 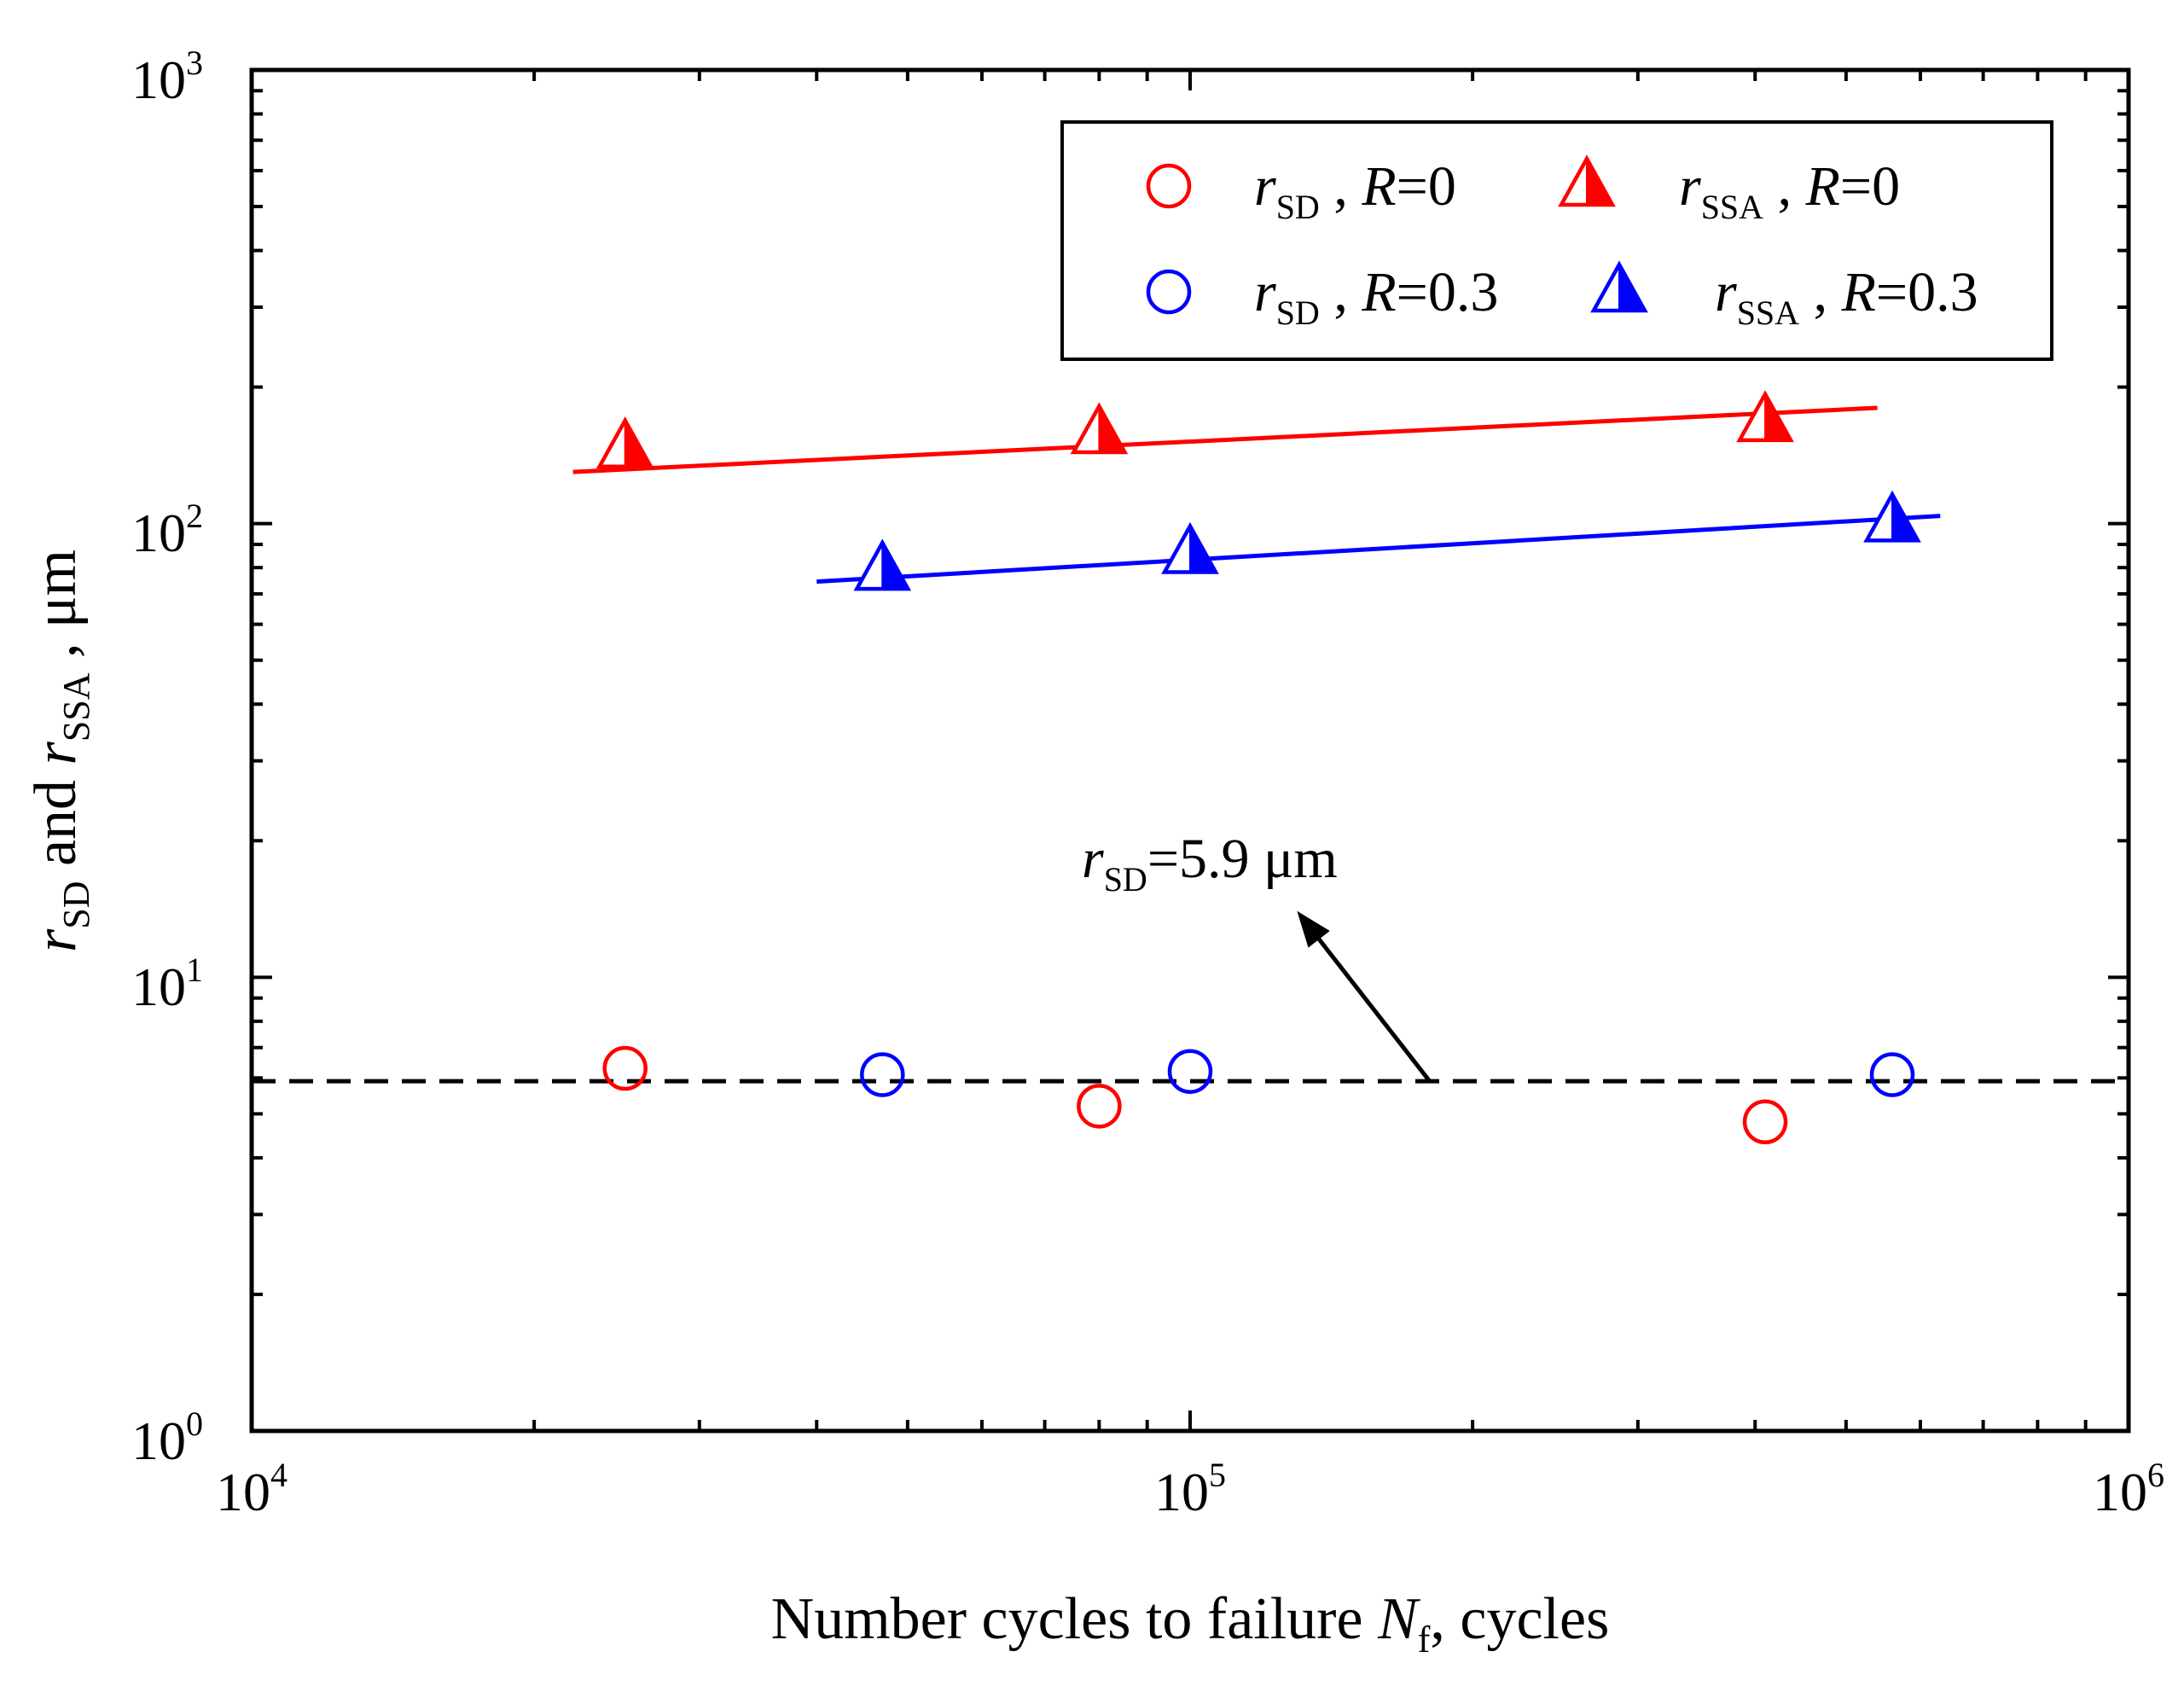 I want to click on data-point-s0-p0, so click(x=625, y=1068).